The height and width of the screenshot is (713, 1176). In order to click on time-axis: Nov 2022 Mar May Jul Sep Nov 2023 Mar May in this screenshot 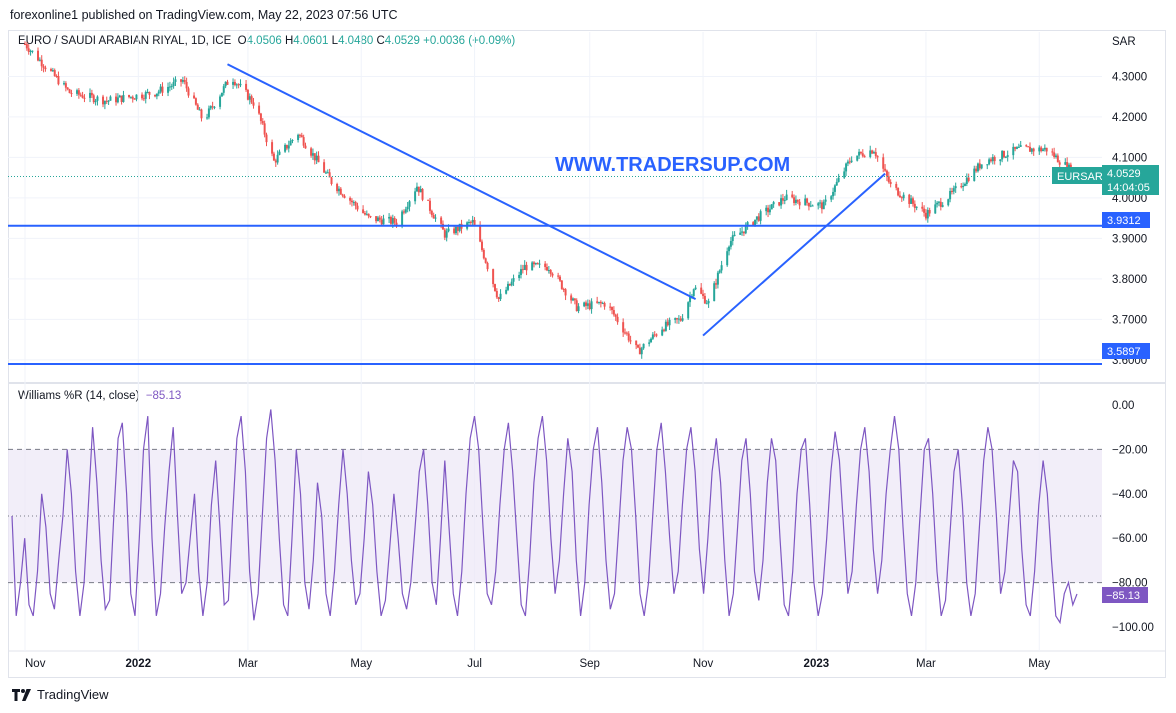, I will do `click(537, 664)`.